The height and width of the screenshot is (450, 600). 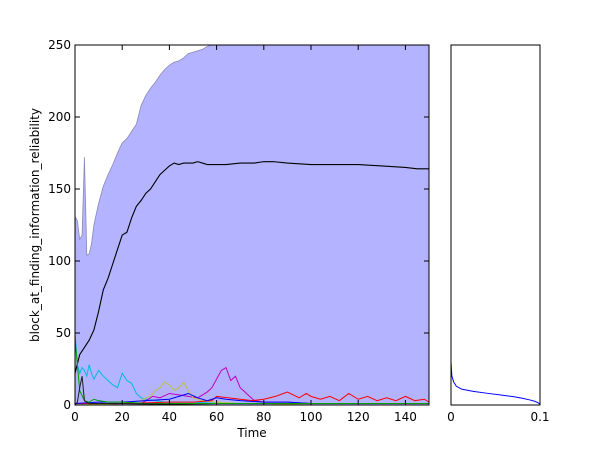 I want to click on side-plot-area, so click(x=495, y=225).